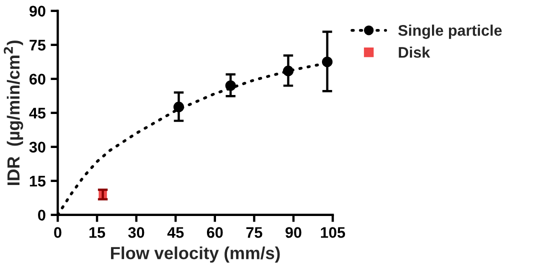 The image size is (550, 272). I want to click on x-tick-label: 15, so click(98, 232).